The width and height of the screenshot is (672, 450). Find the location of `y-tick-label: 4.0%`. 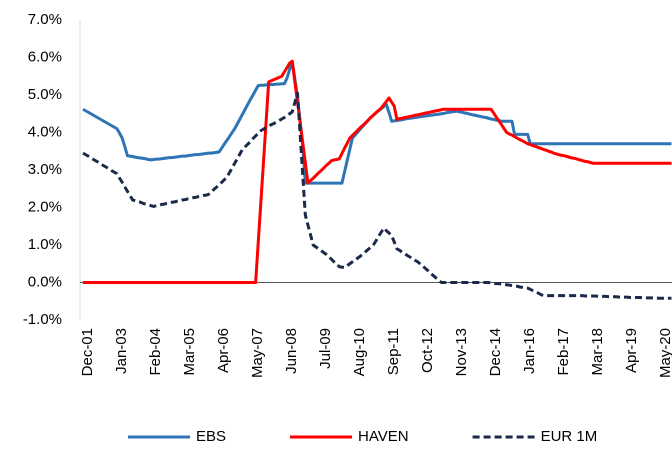

y-tick-label: 4.0% is located at coordinates (45, 131).